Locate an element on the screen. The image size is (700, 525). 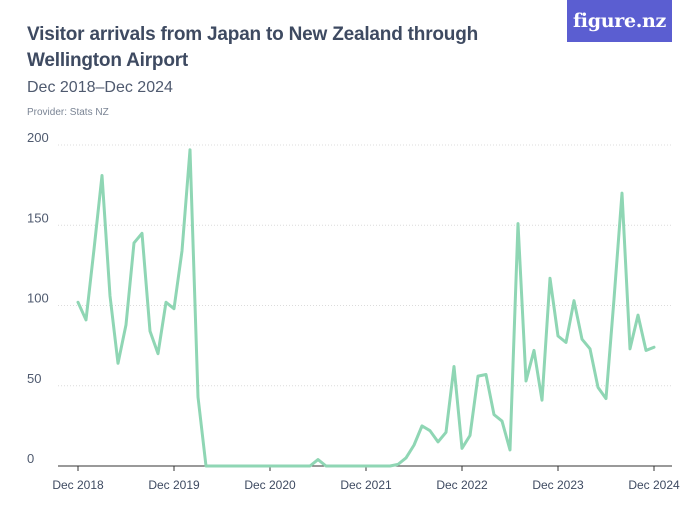
figure-nz-logo: figure.nz is located at coordinates (619, 21).